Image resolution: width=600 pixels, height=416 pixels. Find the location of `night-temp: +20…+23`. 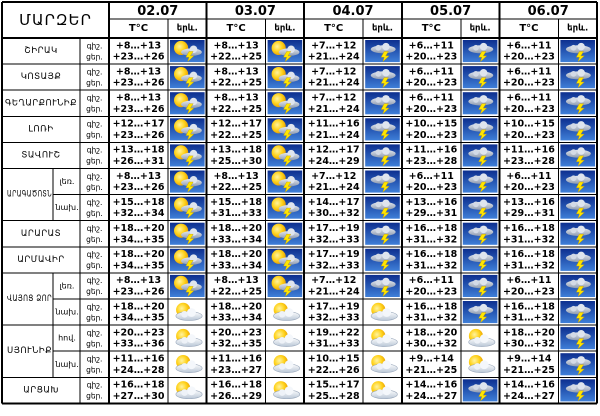

night-temp: +20…+23 is located at coordinates (236, 332).